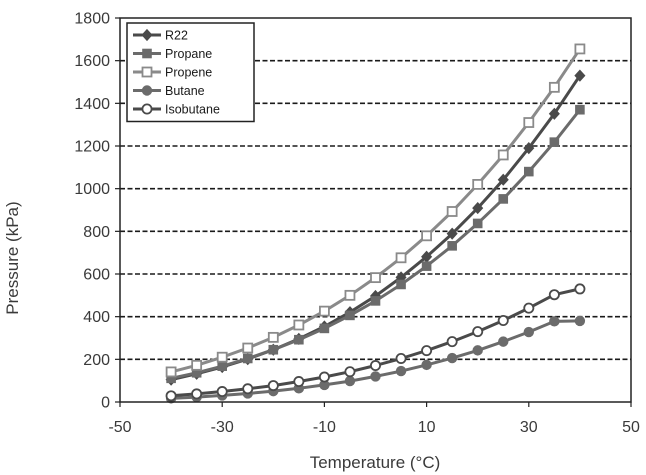 Image resolution: width=646 pixels, height=475 pixels. Describe the element at coordinates (192, 110) in the screenshot. I see `legend-label: Isobutane` at that location.